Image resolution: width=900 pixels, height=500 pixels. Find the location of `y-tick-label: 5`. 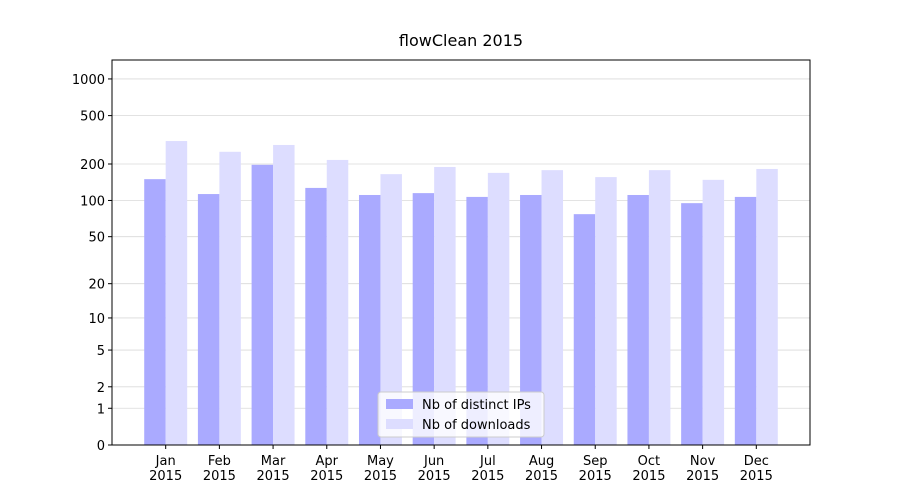

y-tick-label: 5 is located at coordinates (101, 351).